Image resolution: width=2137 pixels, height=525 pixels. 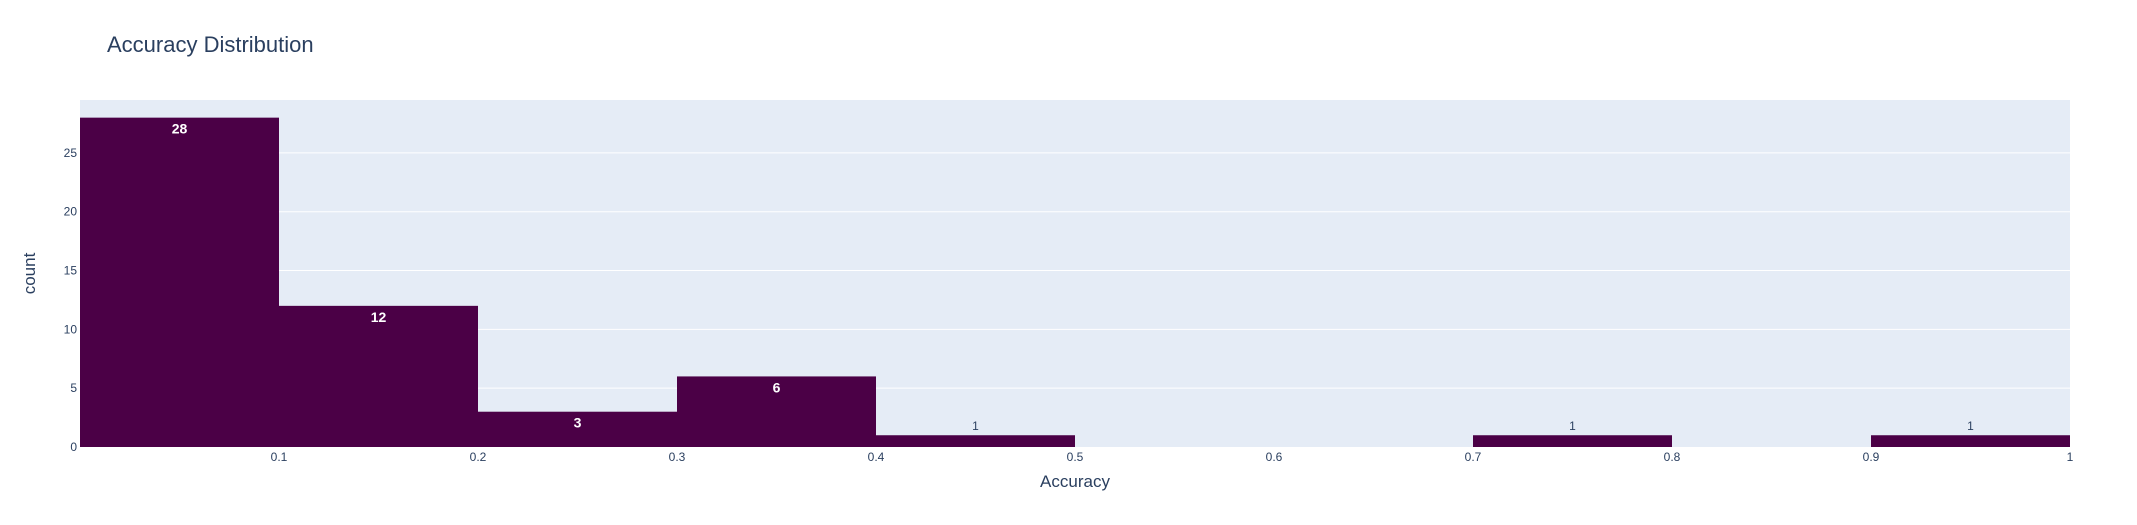 I want to click on x-axis-title: Accuracy, so click(x=1075, y=481).